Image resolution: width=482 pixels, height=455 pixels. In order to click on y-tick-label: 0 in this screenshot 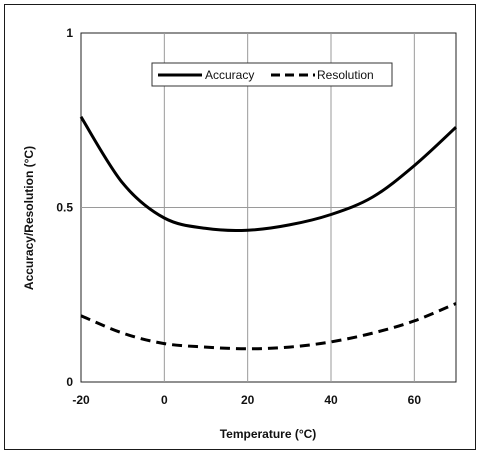, I will do `click(69, 382)`.